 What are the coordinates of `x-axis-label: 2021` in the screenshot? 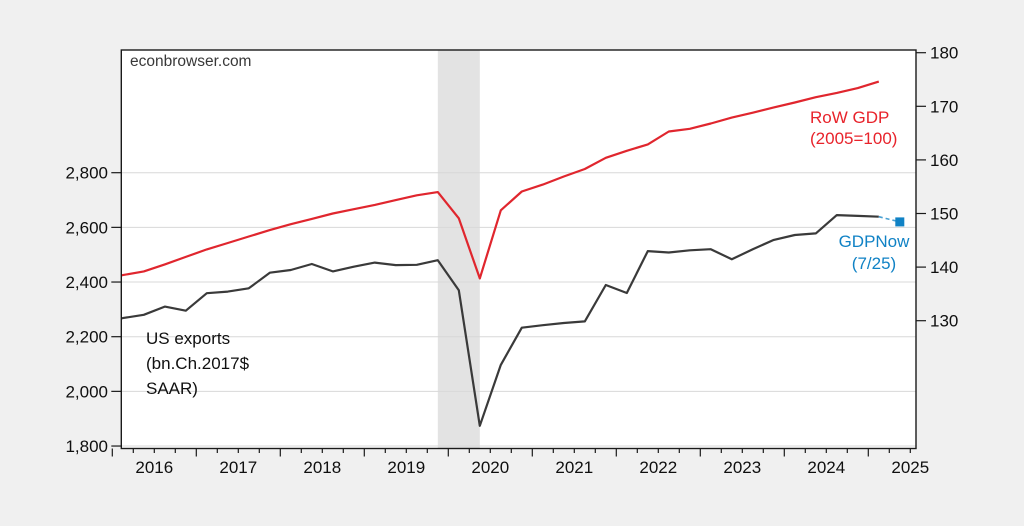 It's located at (574, 467).